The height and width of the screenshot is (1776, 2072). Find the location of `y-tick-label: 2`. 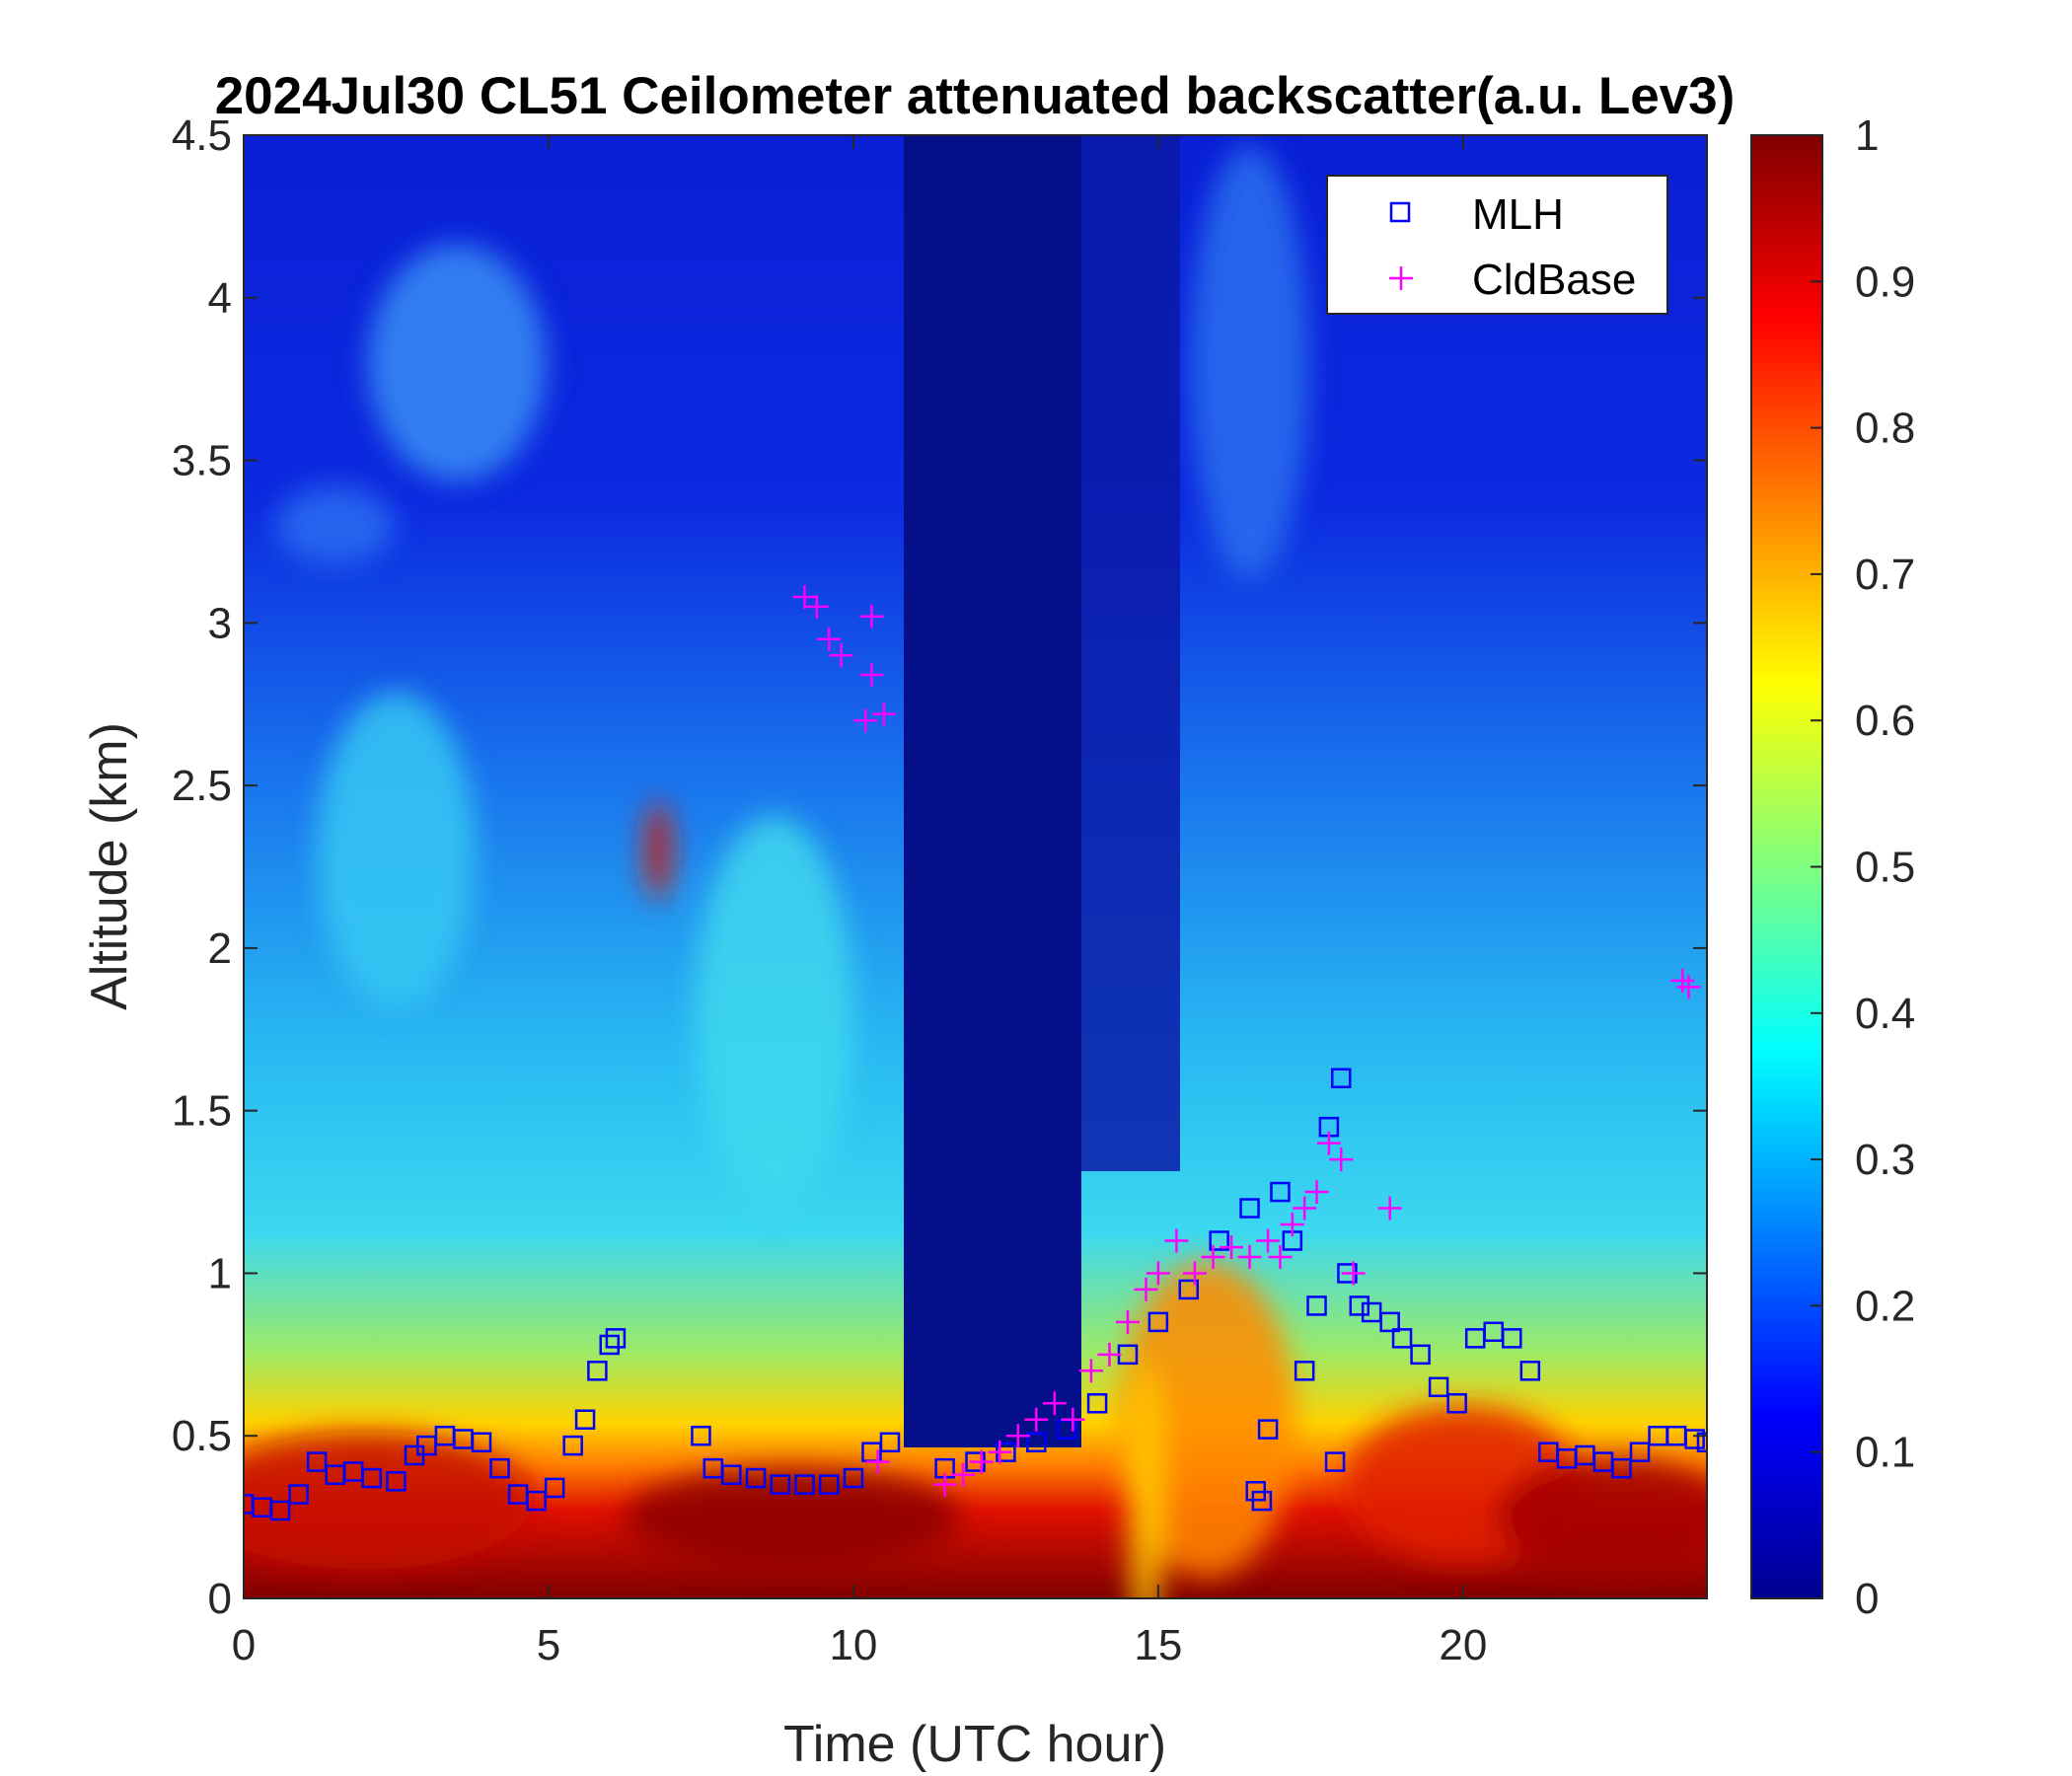

y-tick-label: 2 is located at coordinates (220, 949).